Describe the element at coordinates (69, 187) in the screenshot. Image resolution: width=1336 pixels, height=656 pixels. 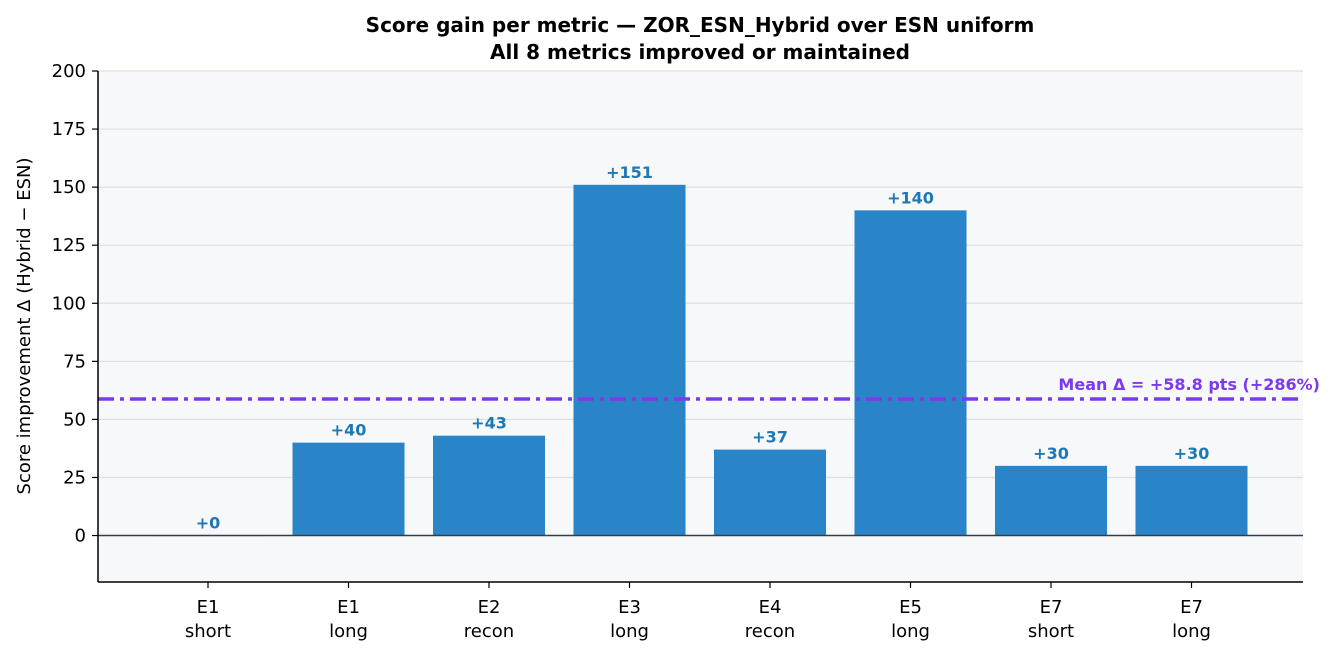
I see `y-tick-label: 150` at that location.